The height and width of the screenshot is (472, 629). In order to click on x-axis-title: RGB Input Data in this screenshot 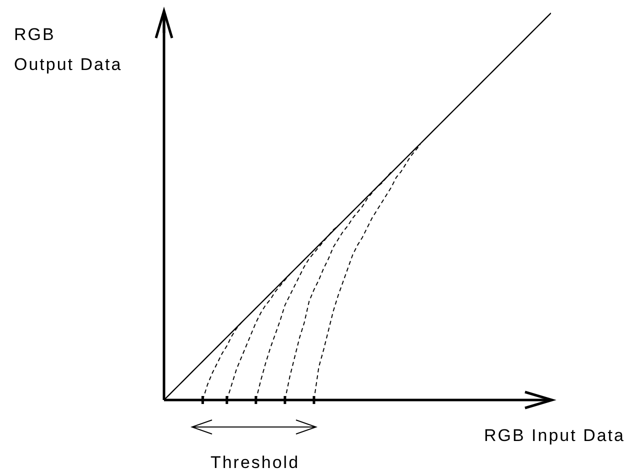, I will do `click(554, 435)`.